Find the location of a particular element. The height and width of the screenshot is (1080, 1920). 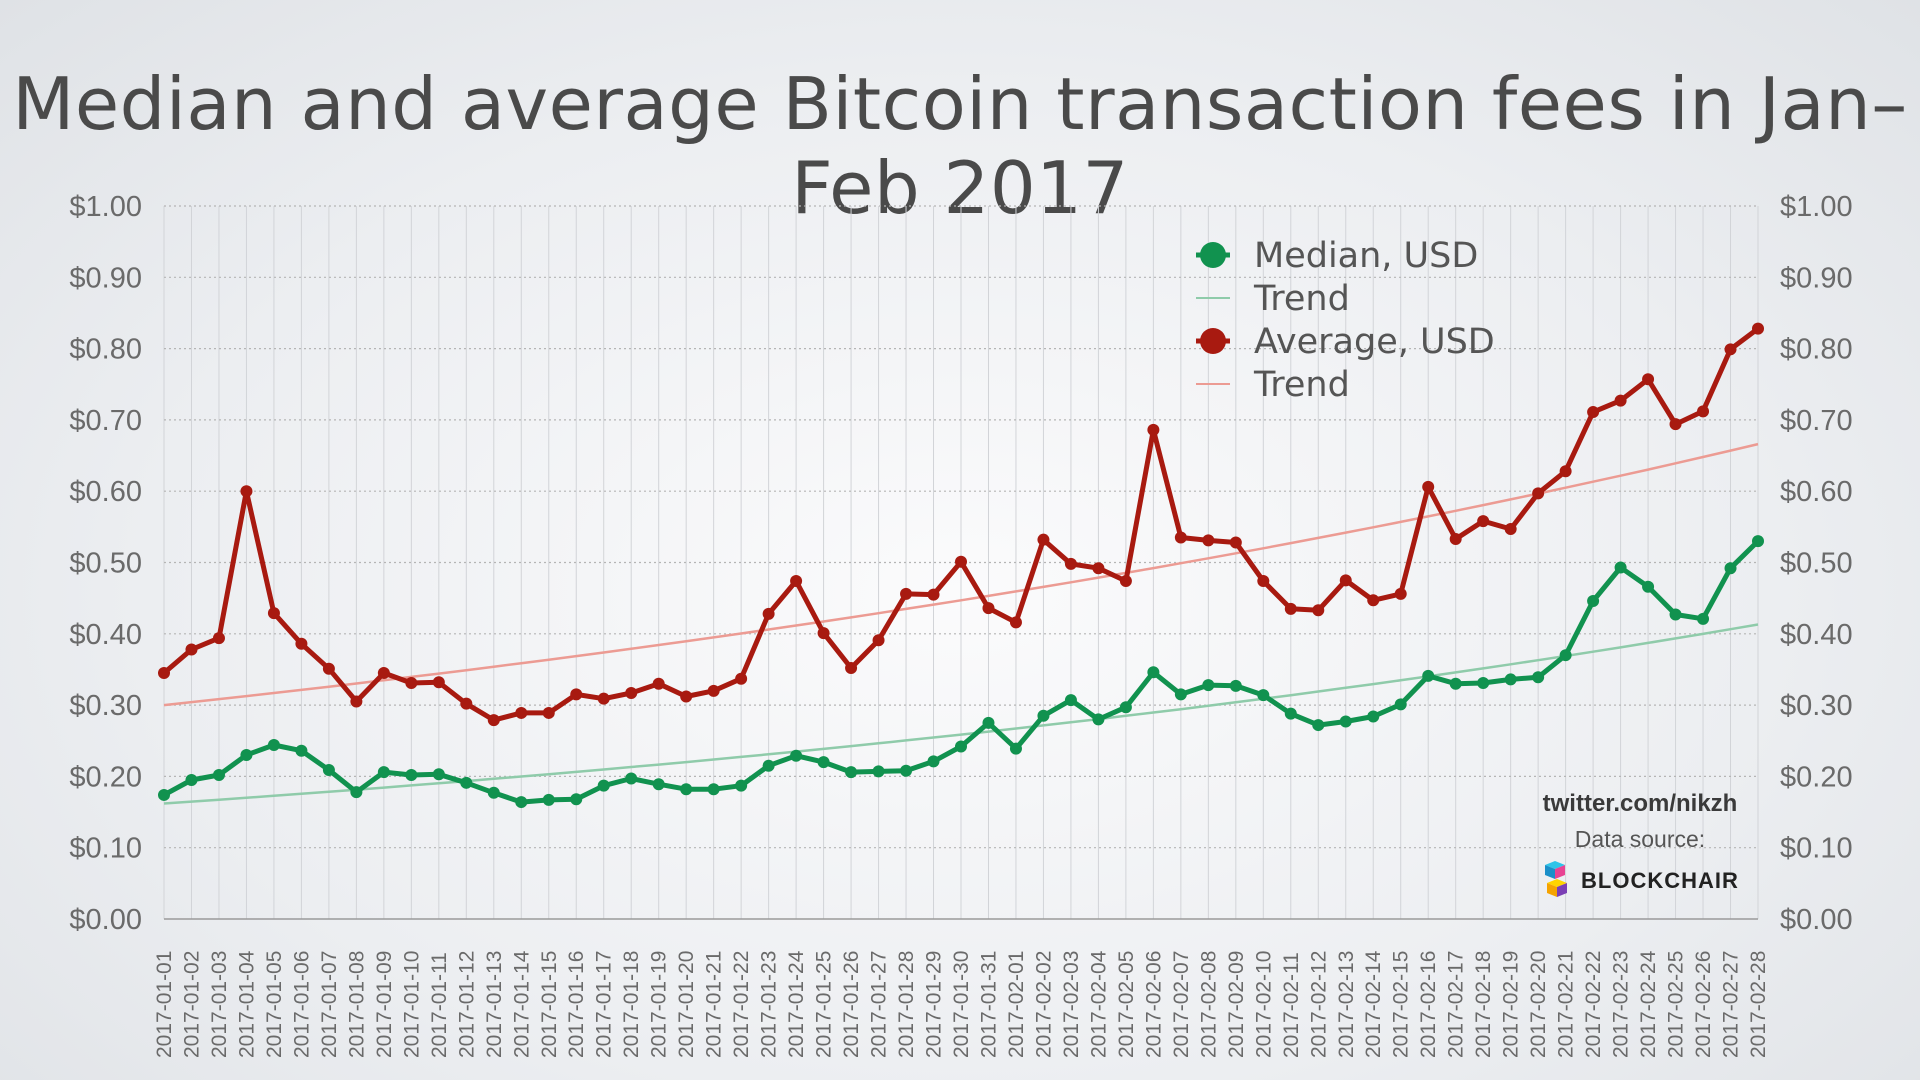

x-tick-label: 2017-02-18 is located at coordinates (1483, 1004).